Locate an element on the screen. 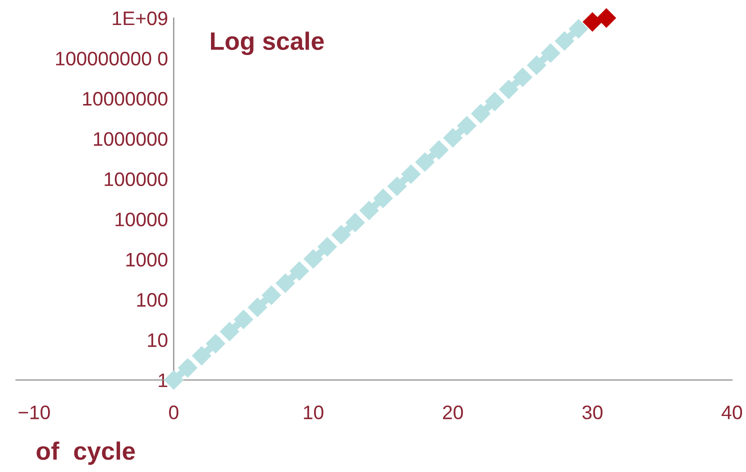  y-tick-label: 1000 is located at coordinates (147, 259).